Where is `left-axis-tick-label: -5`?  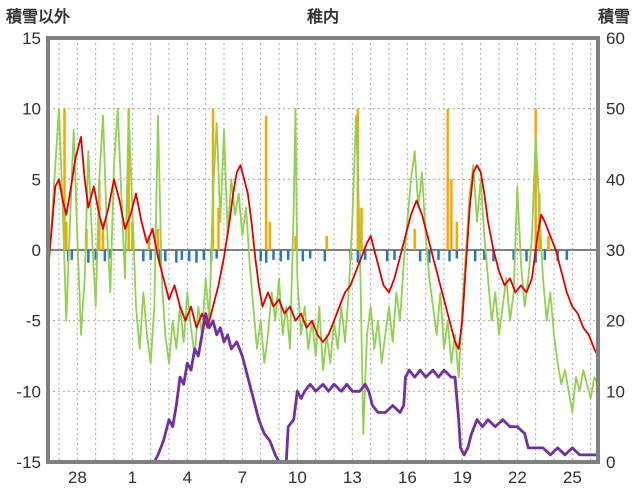
left-axis-tick-label: -5 is located at coordinates (33, 321).